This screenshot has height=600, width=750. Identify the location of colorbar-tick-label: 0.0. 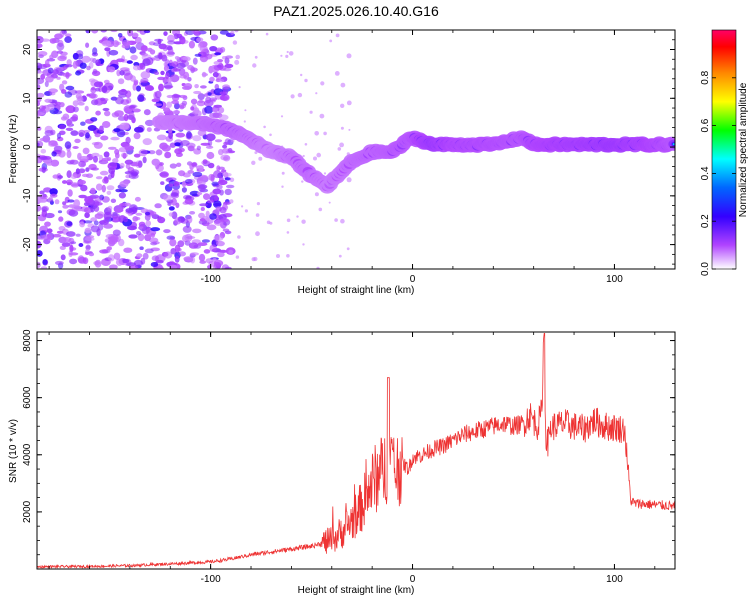
(705, 269).